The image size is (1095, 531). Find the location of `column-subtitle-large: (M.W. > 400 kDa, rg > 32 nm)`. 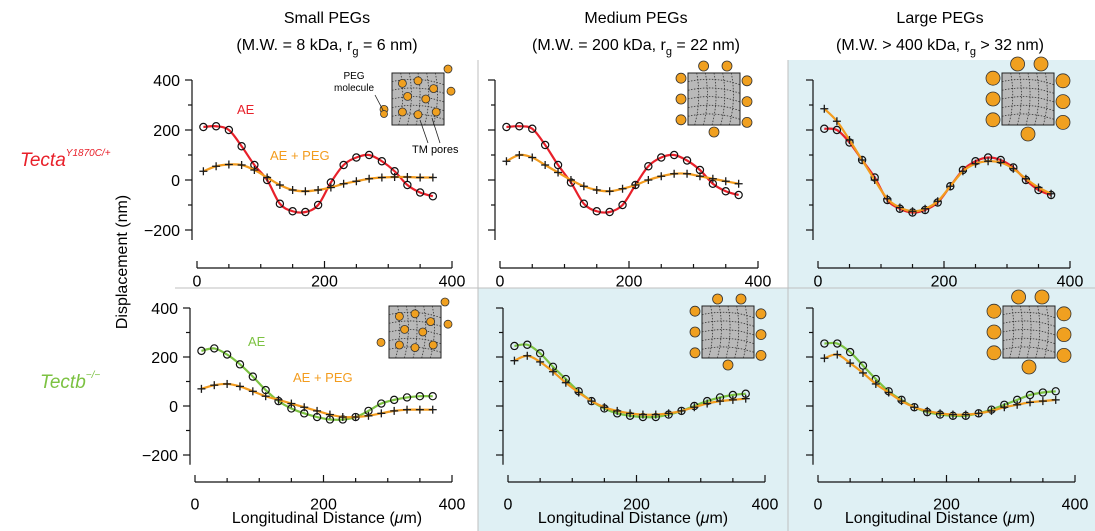

column-subtitle-large: (M.W. > 400 kDa, rg > 32 nm) is located at coordinates (940, 47).